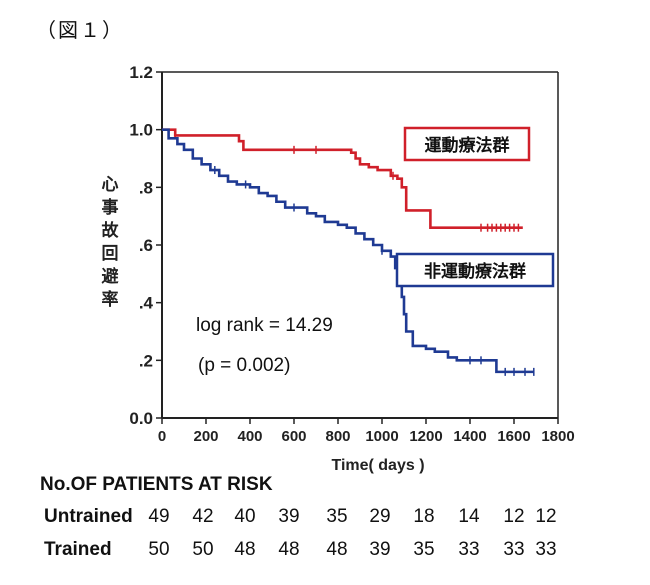  I want to click on risk-cell: 14, so click(469, 516).